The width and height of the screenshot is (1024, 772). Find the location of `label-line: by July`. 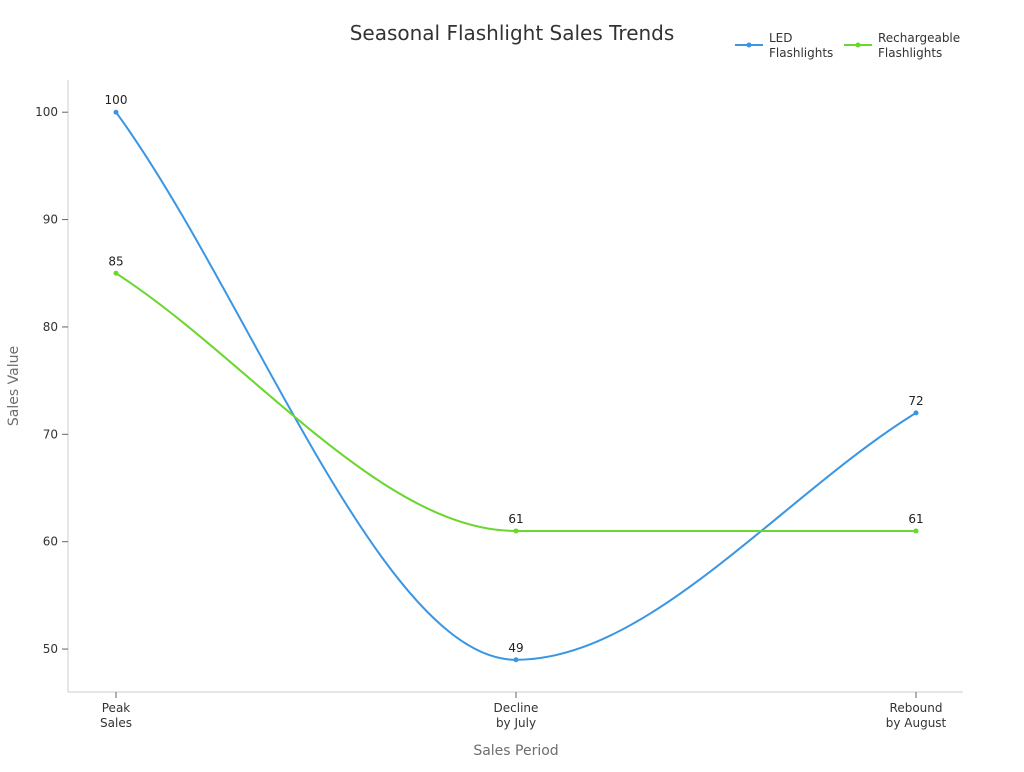

label-line: by July is located at coordinates (516, 723).